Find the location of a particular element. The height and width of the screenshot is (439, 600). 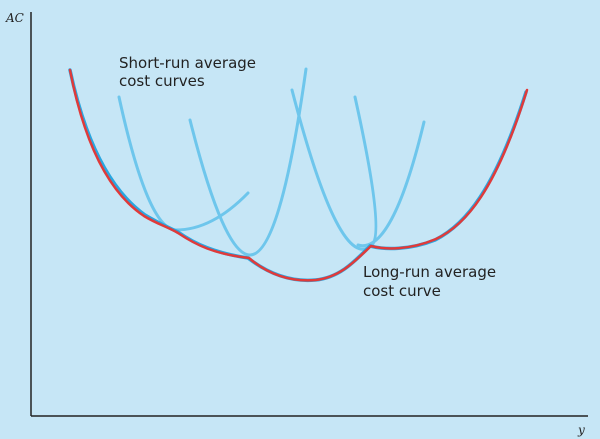

long-run-label-line-1: Long-run average is located at coordinates (429, 272).